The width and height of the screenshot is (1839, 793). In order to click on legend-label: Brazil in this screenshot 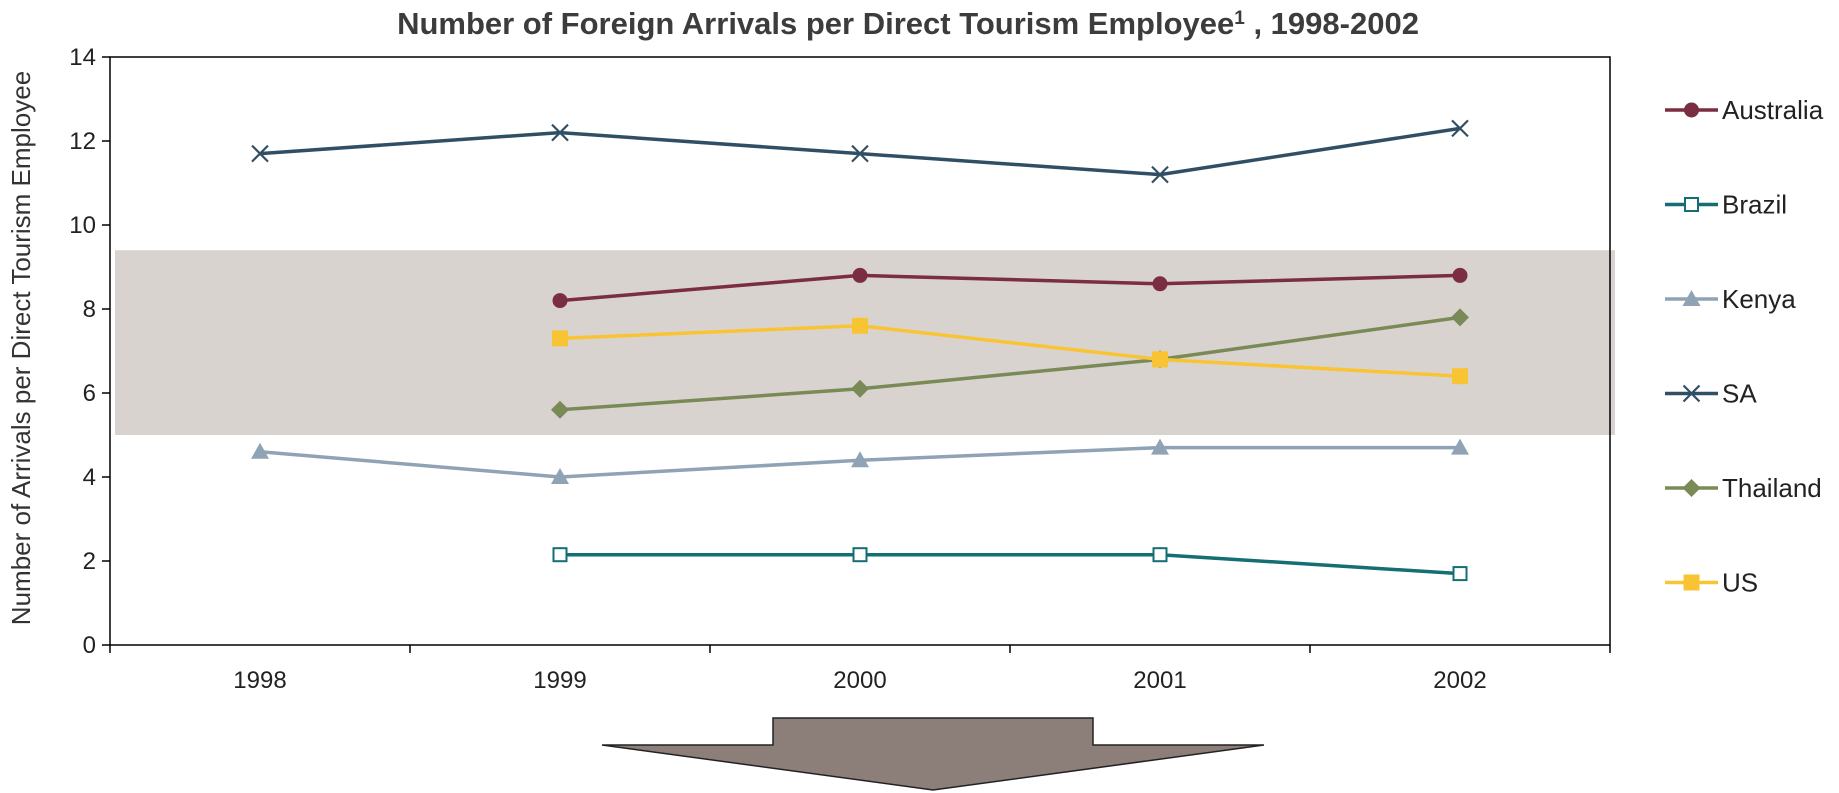, I will do `click(1754, 205)`.